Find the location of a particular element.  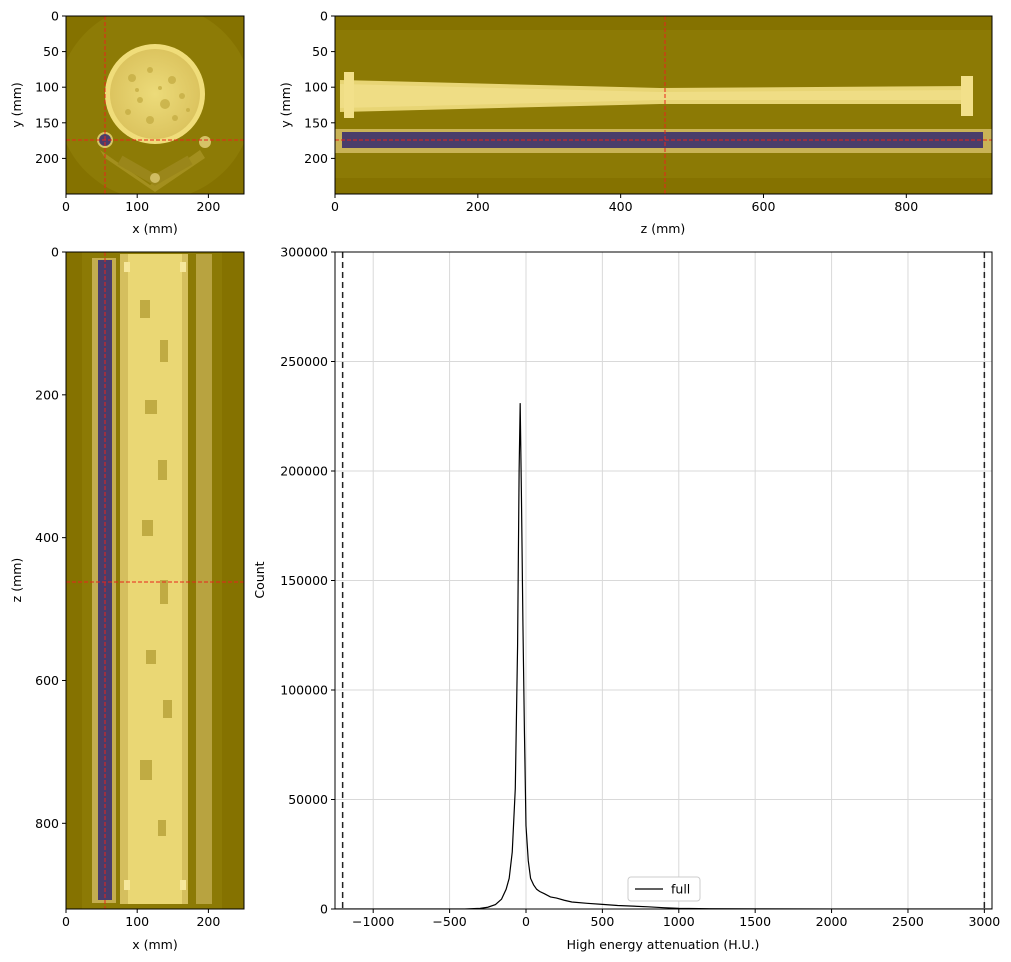

slice-xy-xlabel: x (mm) is located at coordinates (154, 228).